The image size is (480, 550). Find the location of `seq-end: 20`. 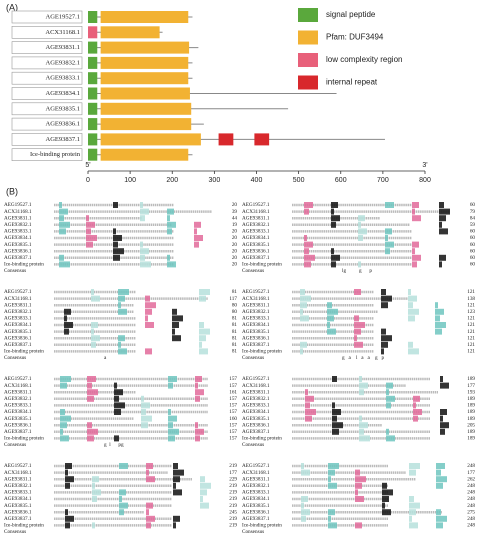

seq-end: 20 is located at coordinates (235, 258).